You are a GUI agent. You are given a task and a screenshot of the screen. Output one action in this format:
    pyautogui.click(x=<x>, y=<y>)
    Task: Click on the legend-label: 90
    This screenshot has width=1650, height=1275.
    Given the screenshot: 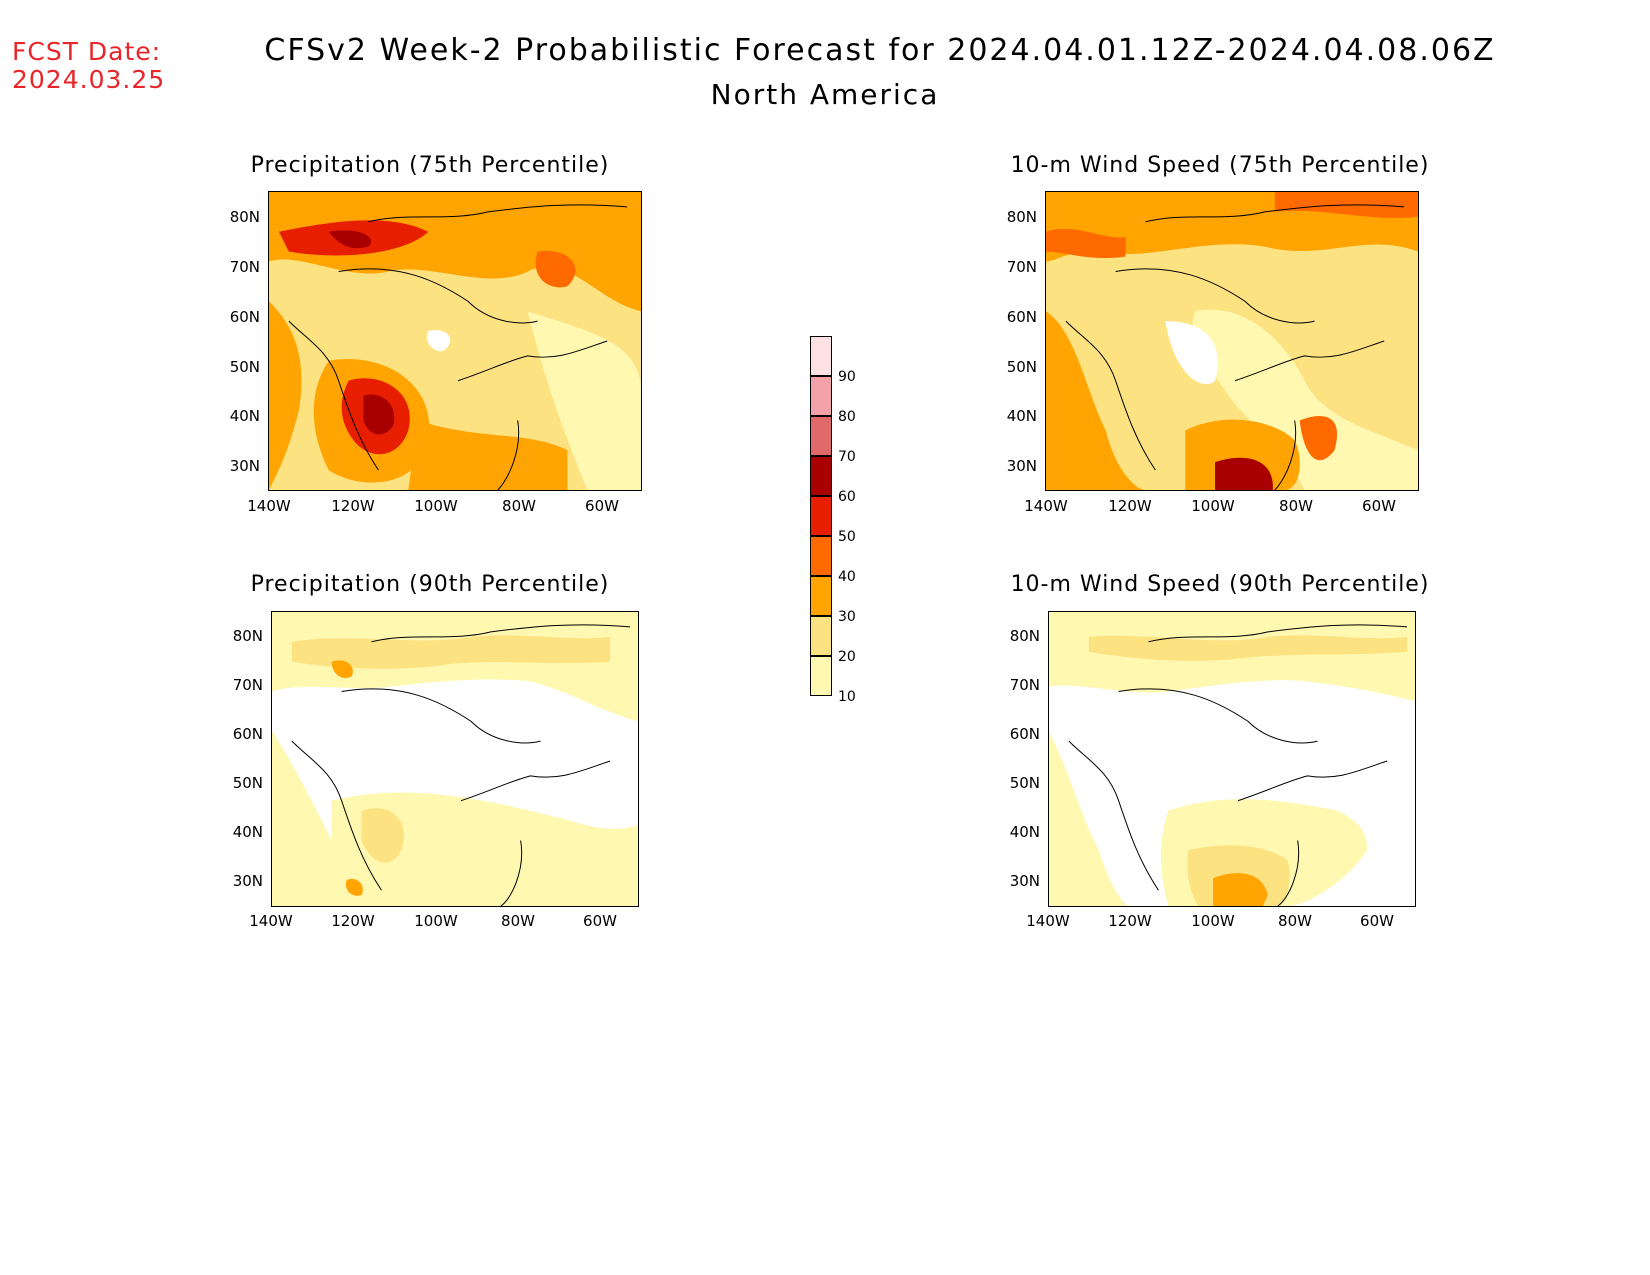 What is the action you would take?
    pyautogui.click(x=847, y=377)
    